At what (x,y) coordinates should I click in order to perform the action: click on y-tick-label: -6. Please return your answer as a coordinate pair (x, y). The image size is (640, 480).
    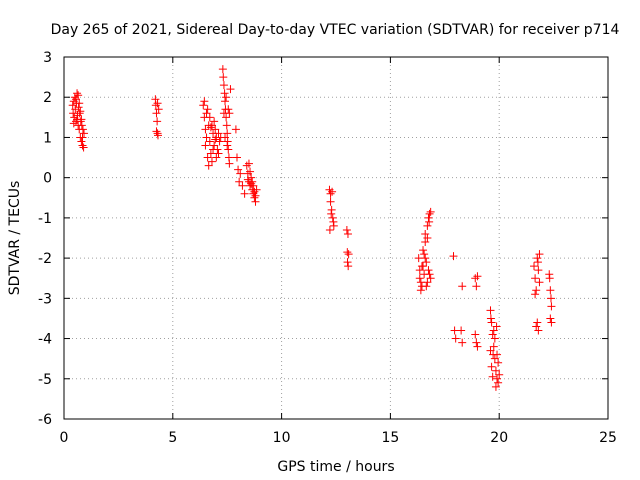
    Looking at the image, I should click on (45, 420).